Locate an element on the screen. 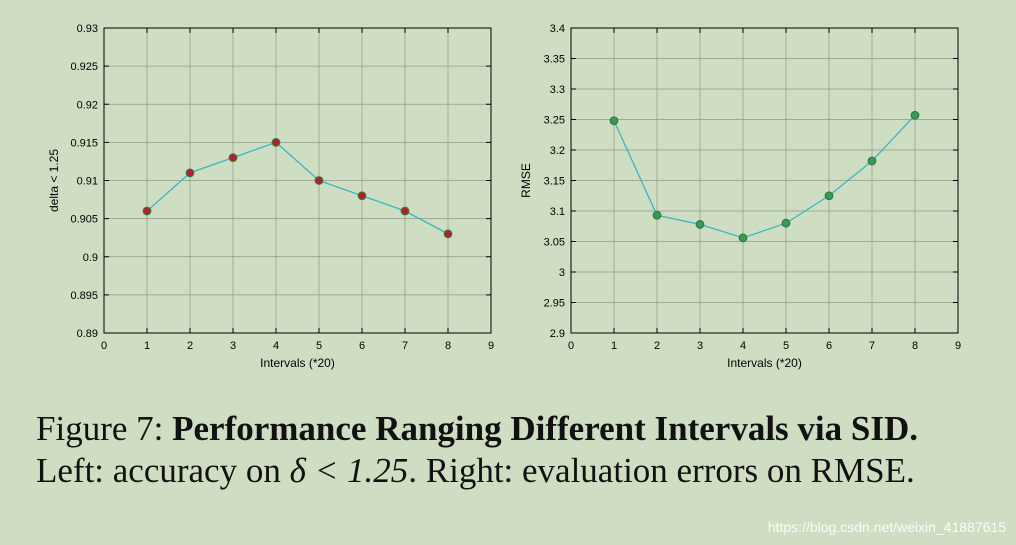 The width and height of the screenshot is (1016, 545). chart-right-y-tick-label: 3.1 is located at coordinates (557, 212).